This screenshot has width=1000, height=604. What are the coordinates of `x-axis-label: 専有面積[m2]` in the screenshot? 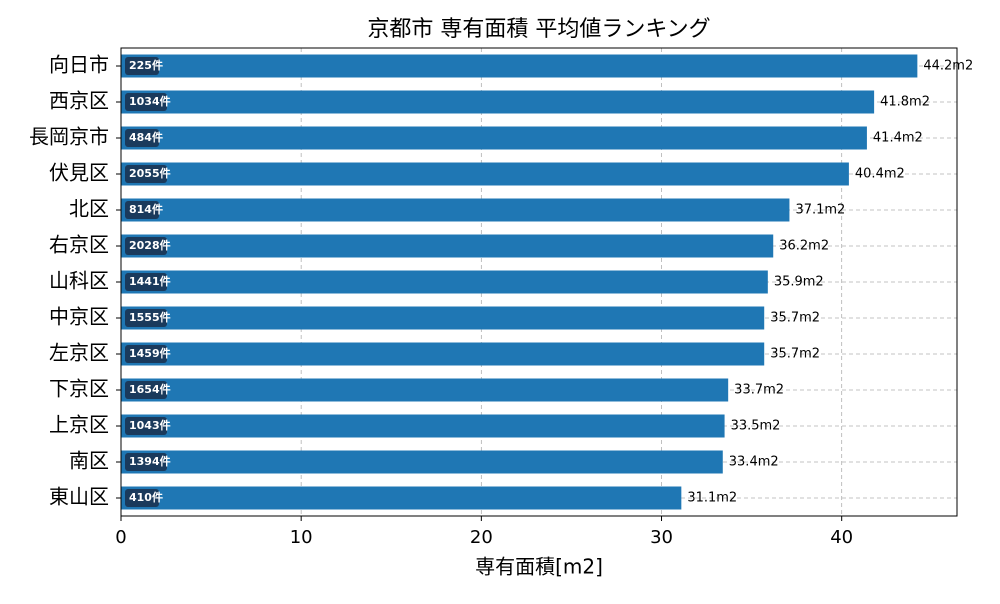 It's located at (539, 567).